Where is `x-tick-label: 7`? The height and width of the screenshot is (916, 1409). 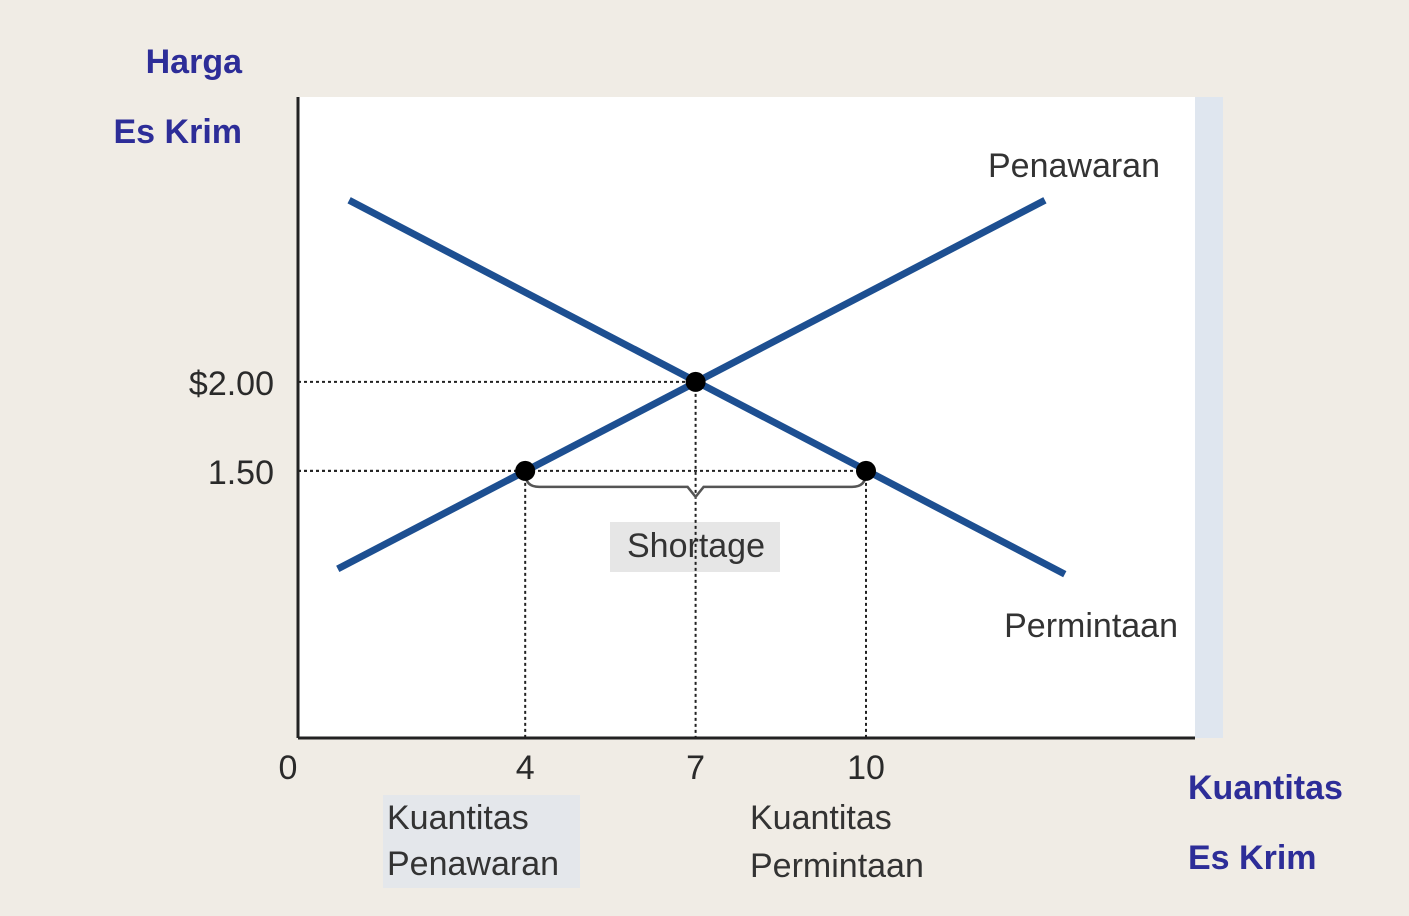
x-tick-label: 7 is located at coordinates (695, 768).